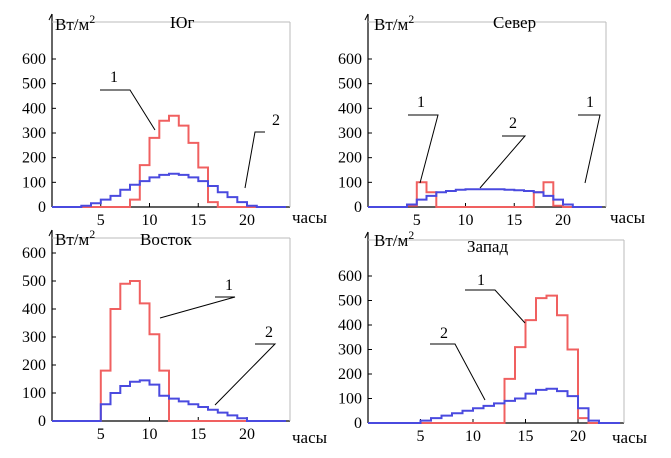 The image size is (671, 458). Describe the element at coordinates (166, 239) in the screenshot. I see `chart-title: Восток` at that location.